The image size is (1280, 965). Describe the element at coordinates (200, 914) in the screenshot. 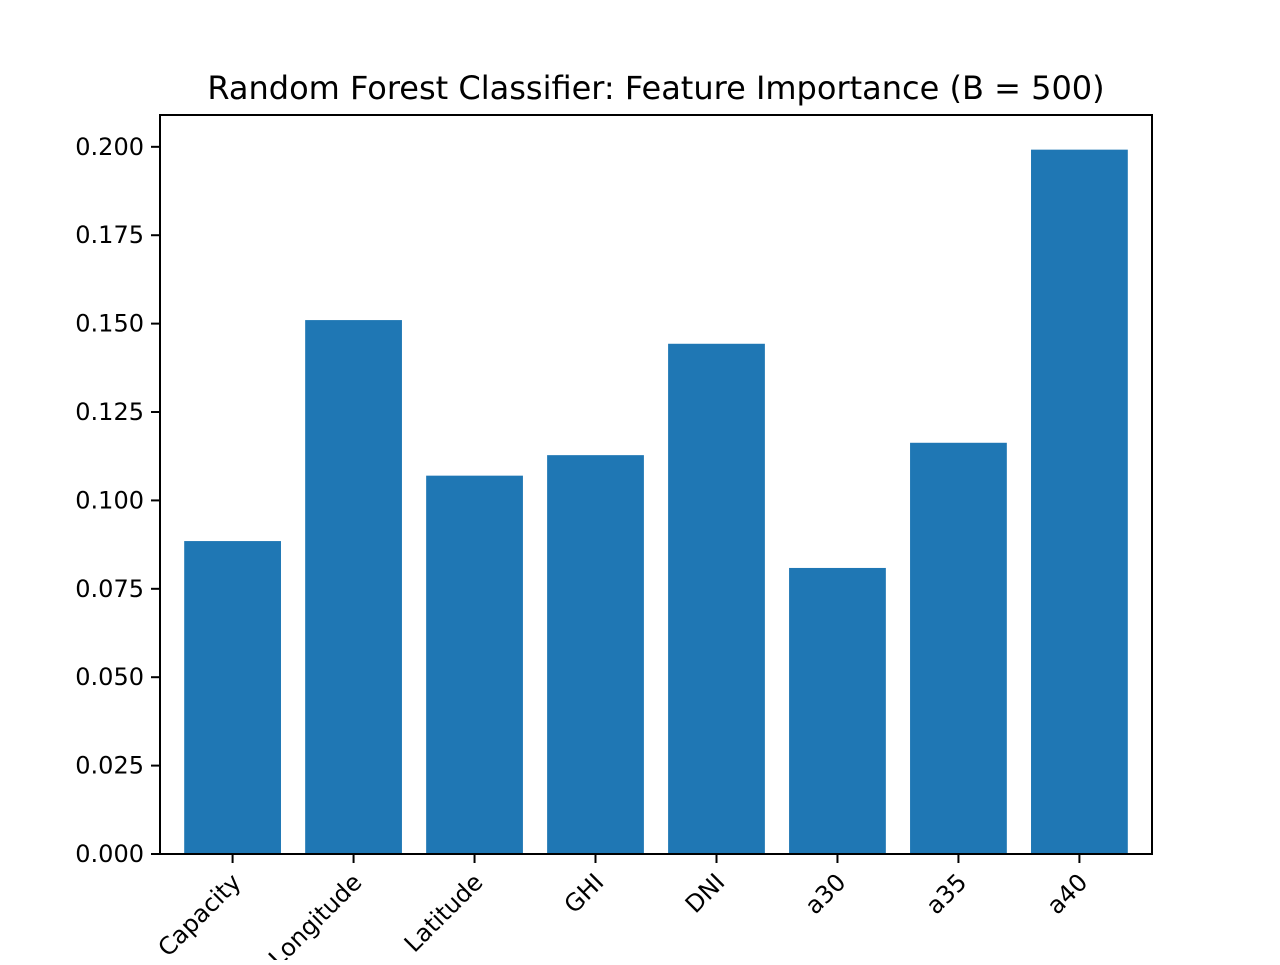

I see `x-tick-label-capacity: Capacity` at that location.